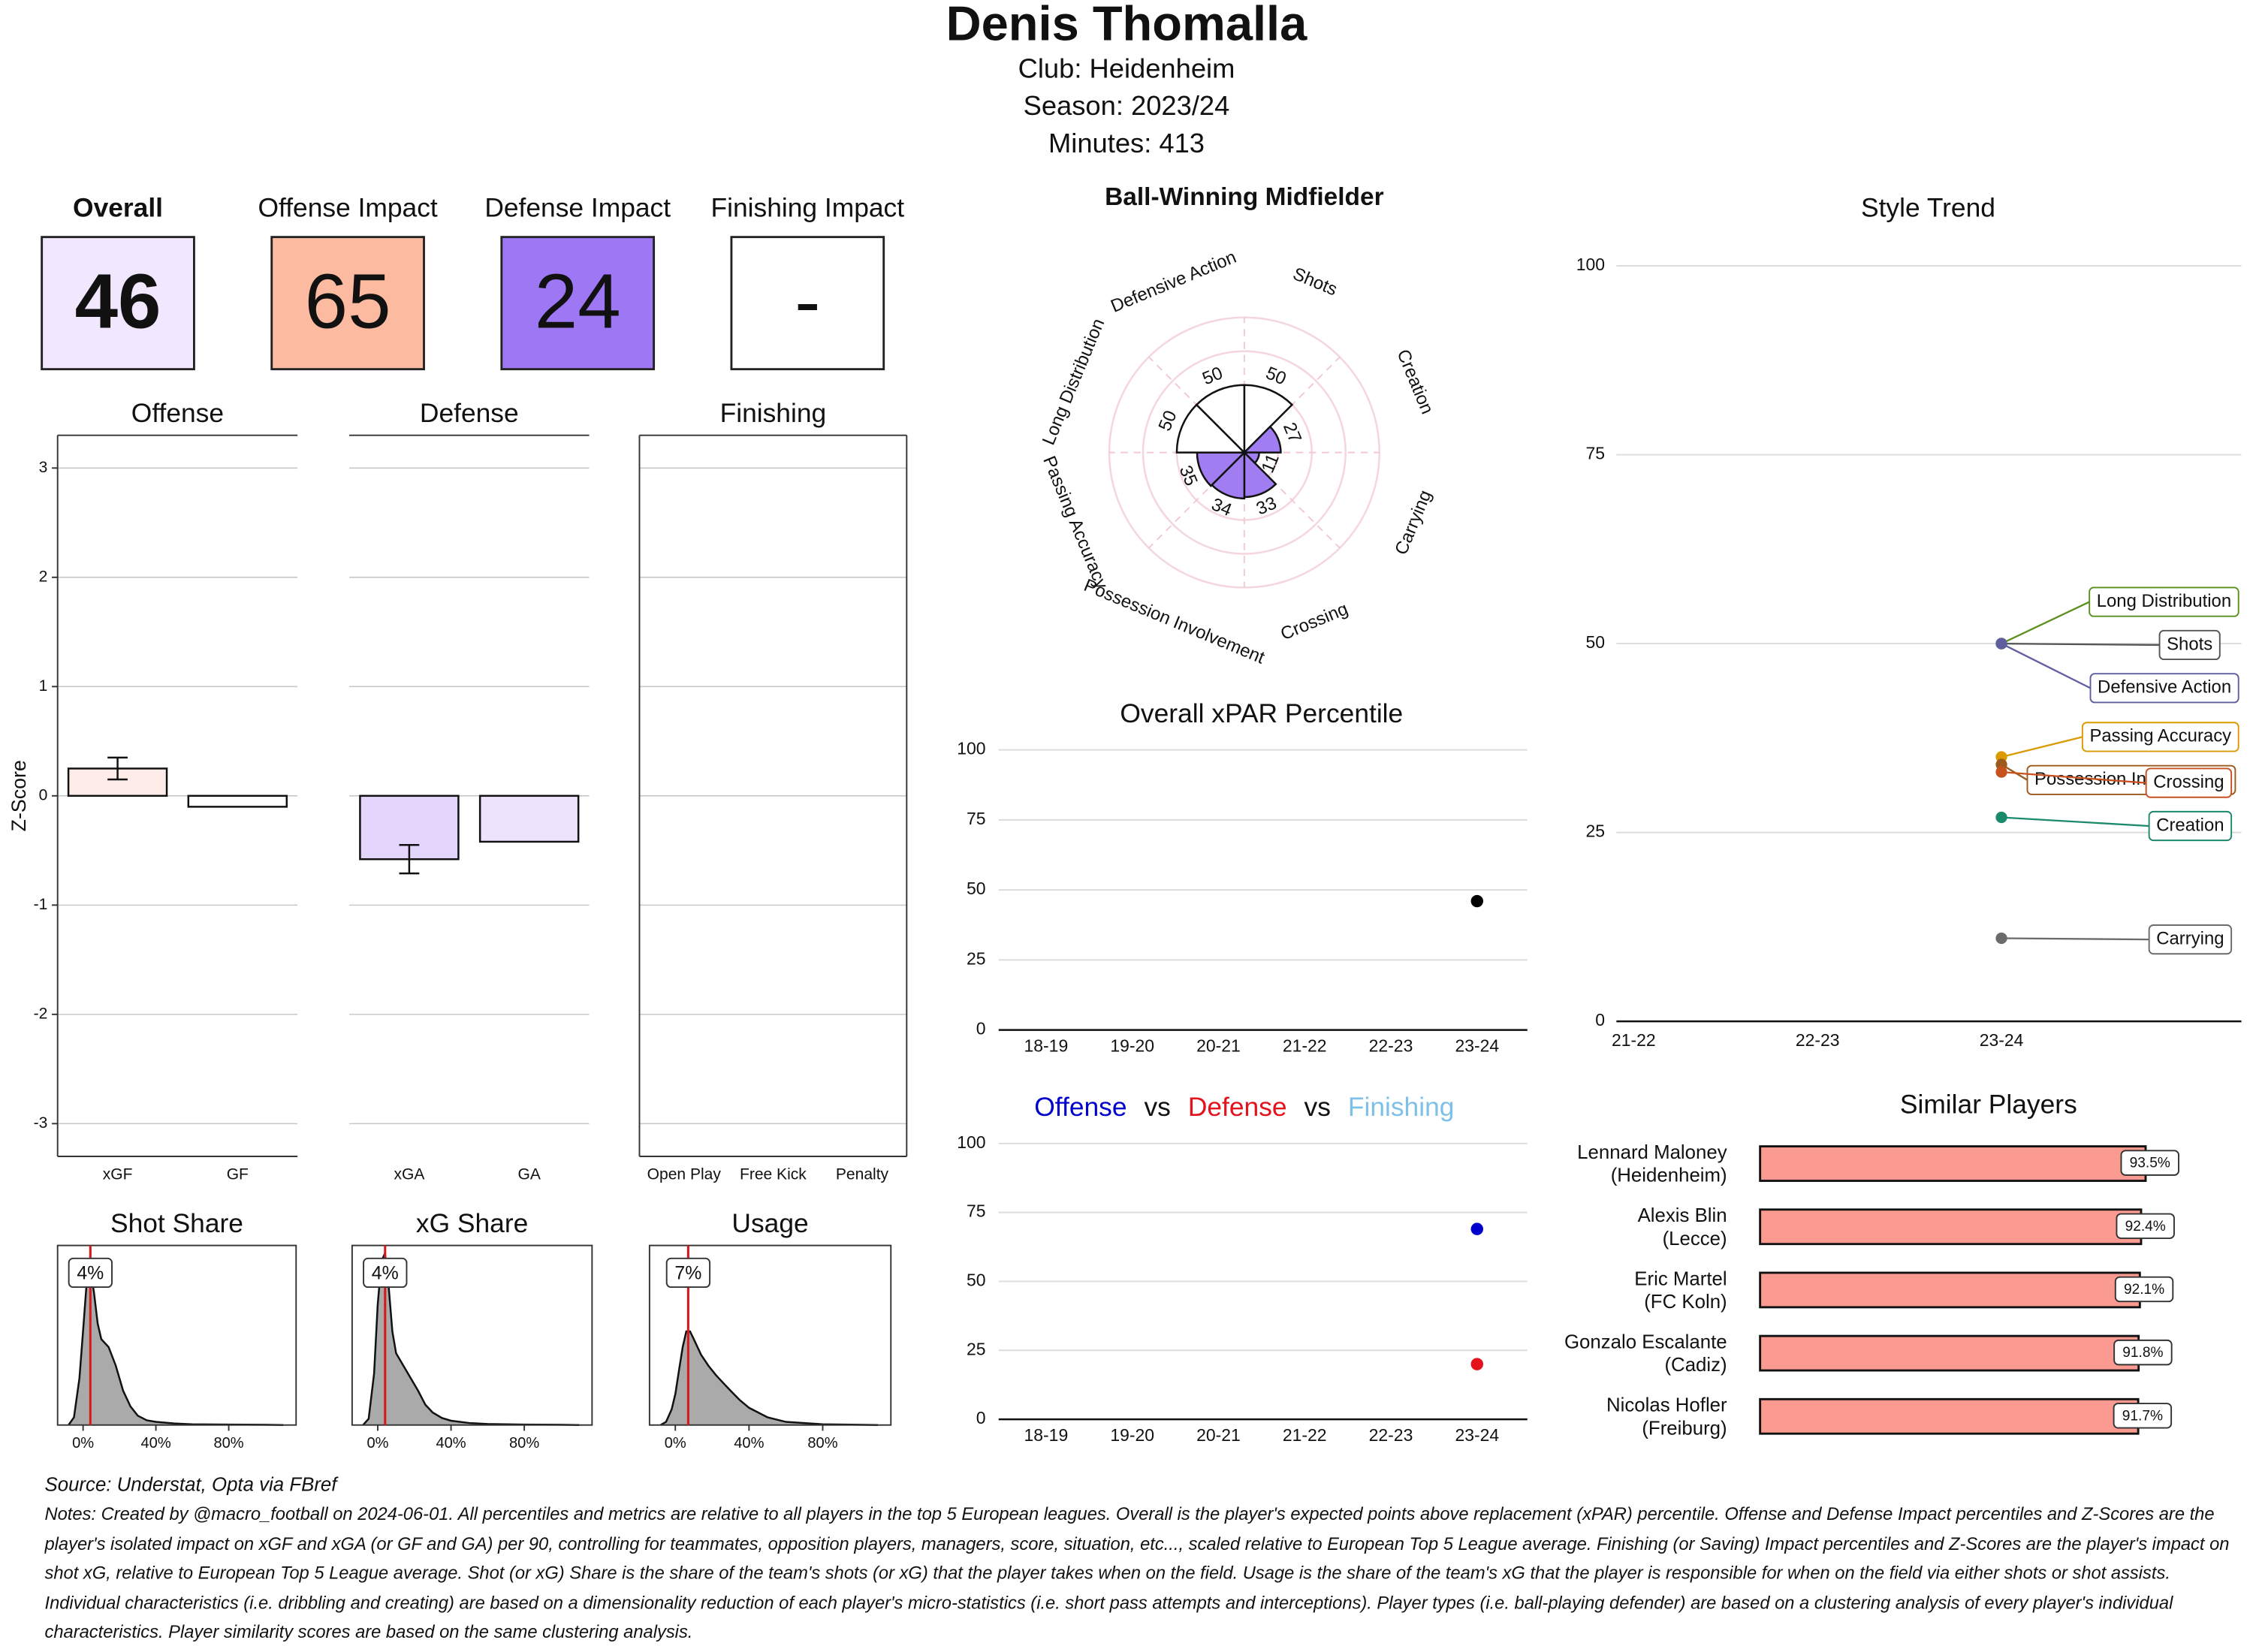 The width and height of the screenshot is (2253, 1652). I want to click on series-label: Shots, so click(2189, 645).